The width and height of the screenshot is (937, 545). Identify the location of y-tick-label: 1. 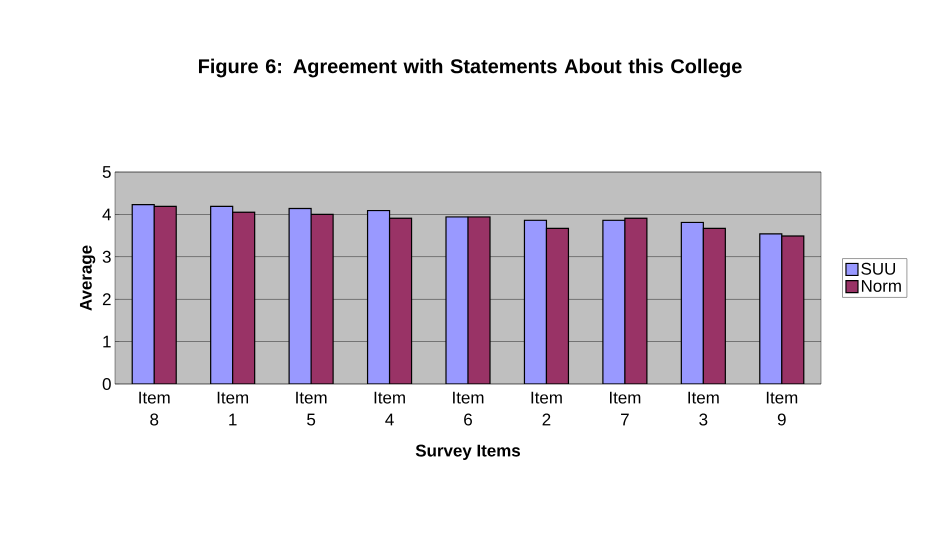
(107, 342).